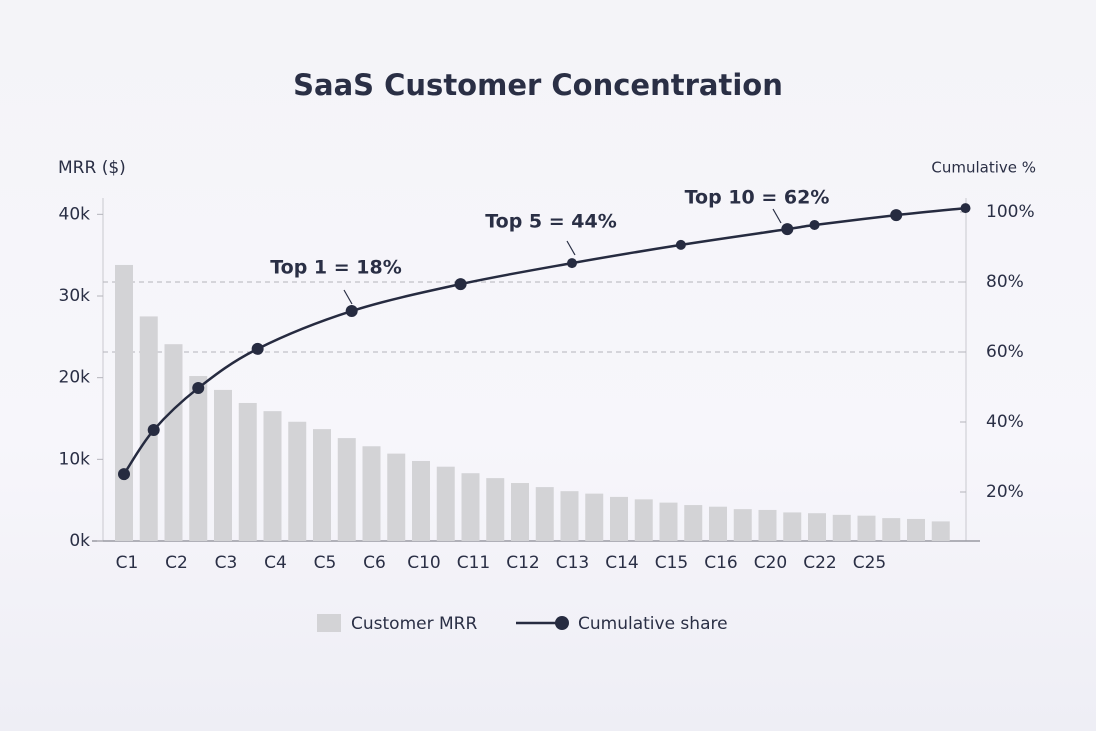 This screenshot has width=1096, height=731. What do you see at coordinates (771, 563) in the screenshot?
I see `x-tick-label: C20` at bounding box center [771, 563].